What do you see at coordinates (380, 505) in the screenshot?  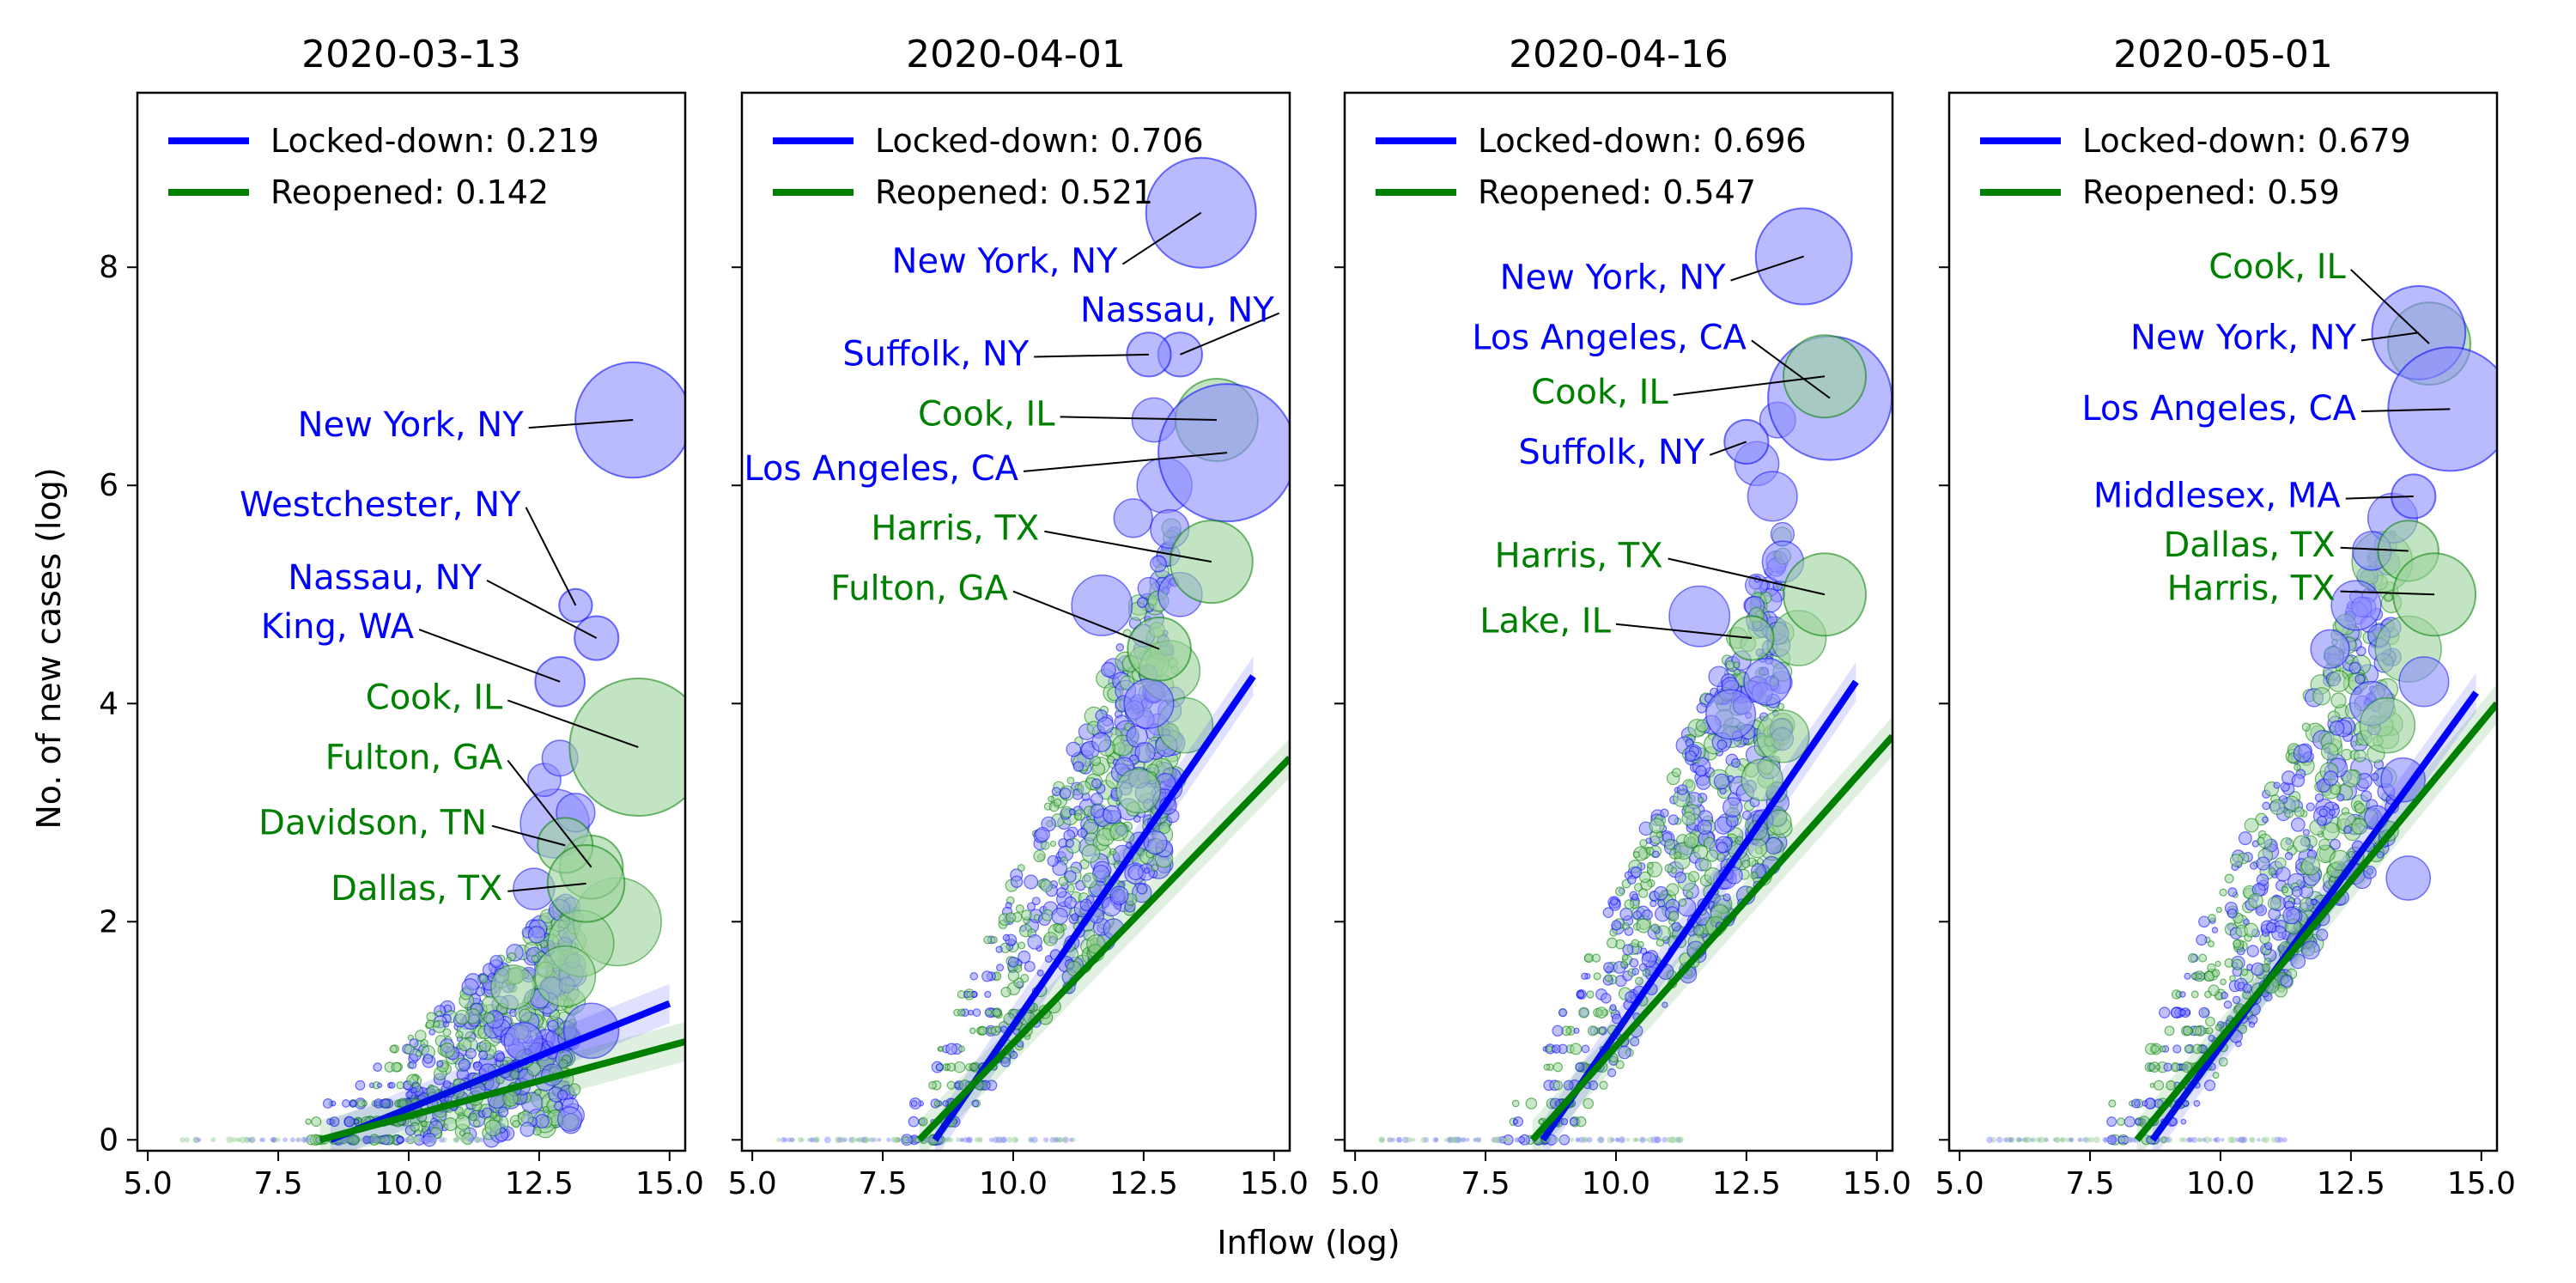 I see `county-label: Westchester, NY` at bounding box center [380, 505].